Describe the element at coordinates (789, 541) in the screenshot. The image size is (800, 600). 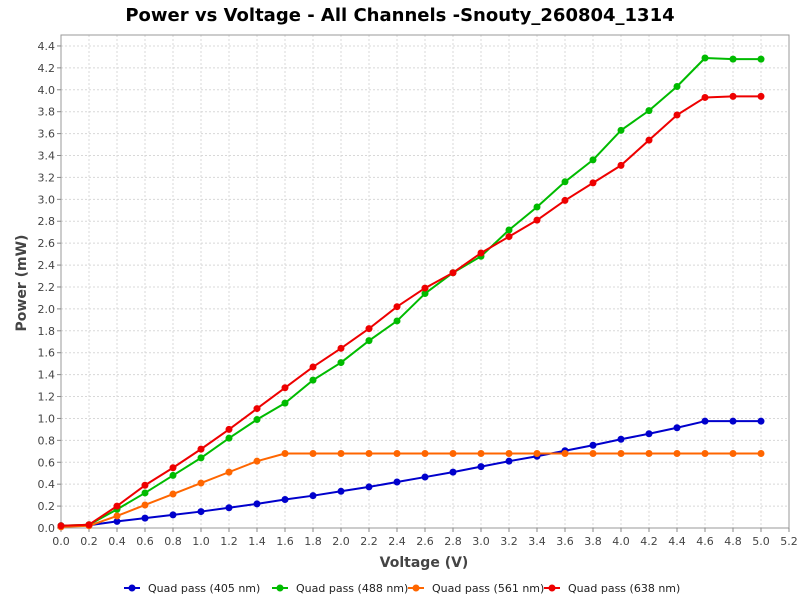
I see `x-tick-label: 5.2` at that location.